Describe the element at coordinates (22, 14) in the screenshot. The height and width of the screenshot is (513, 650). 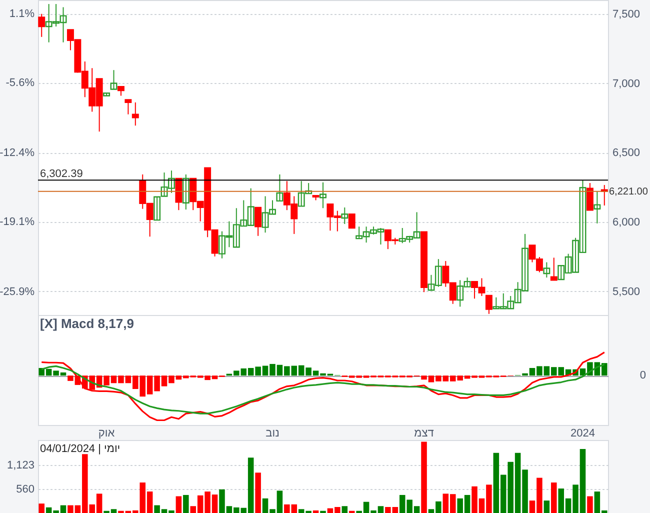
I see `y2-tick-label: 1.1%` at that location.